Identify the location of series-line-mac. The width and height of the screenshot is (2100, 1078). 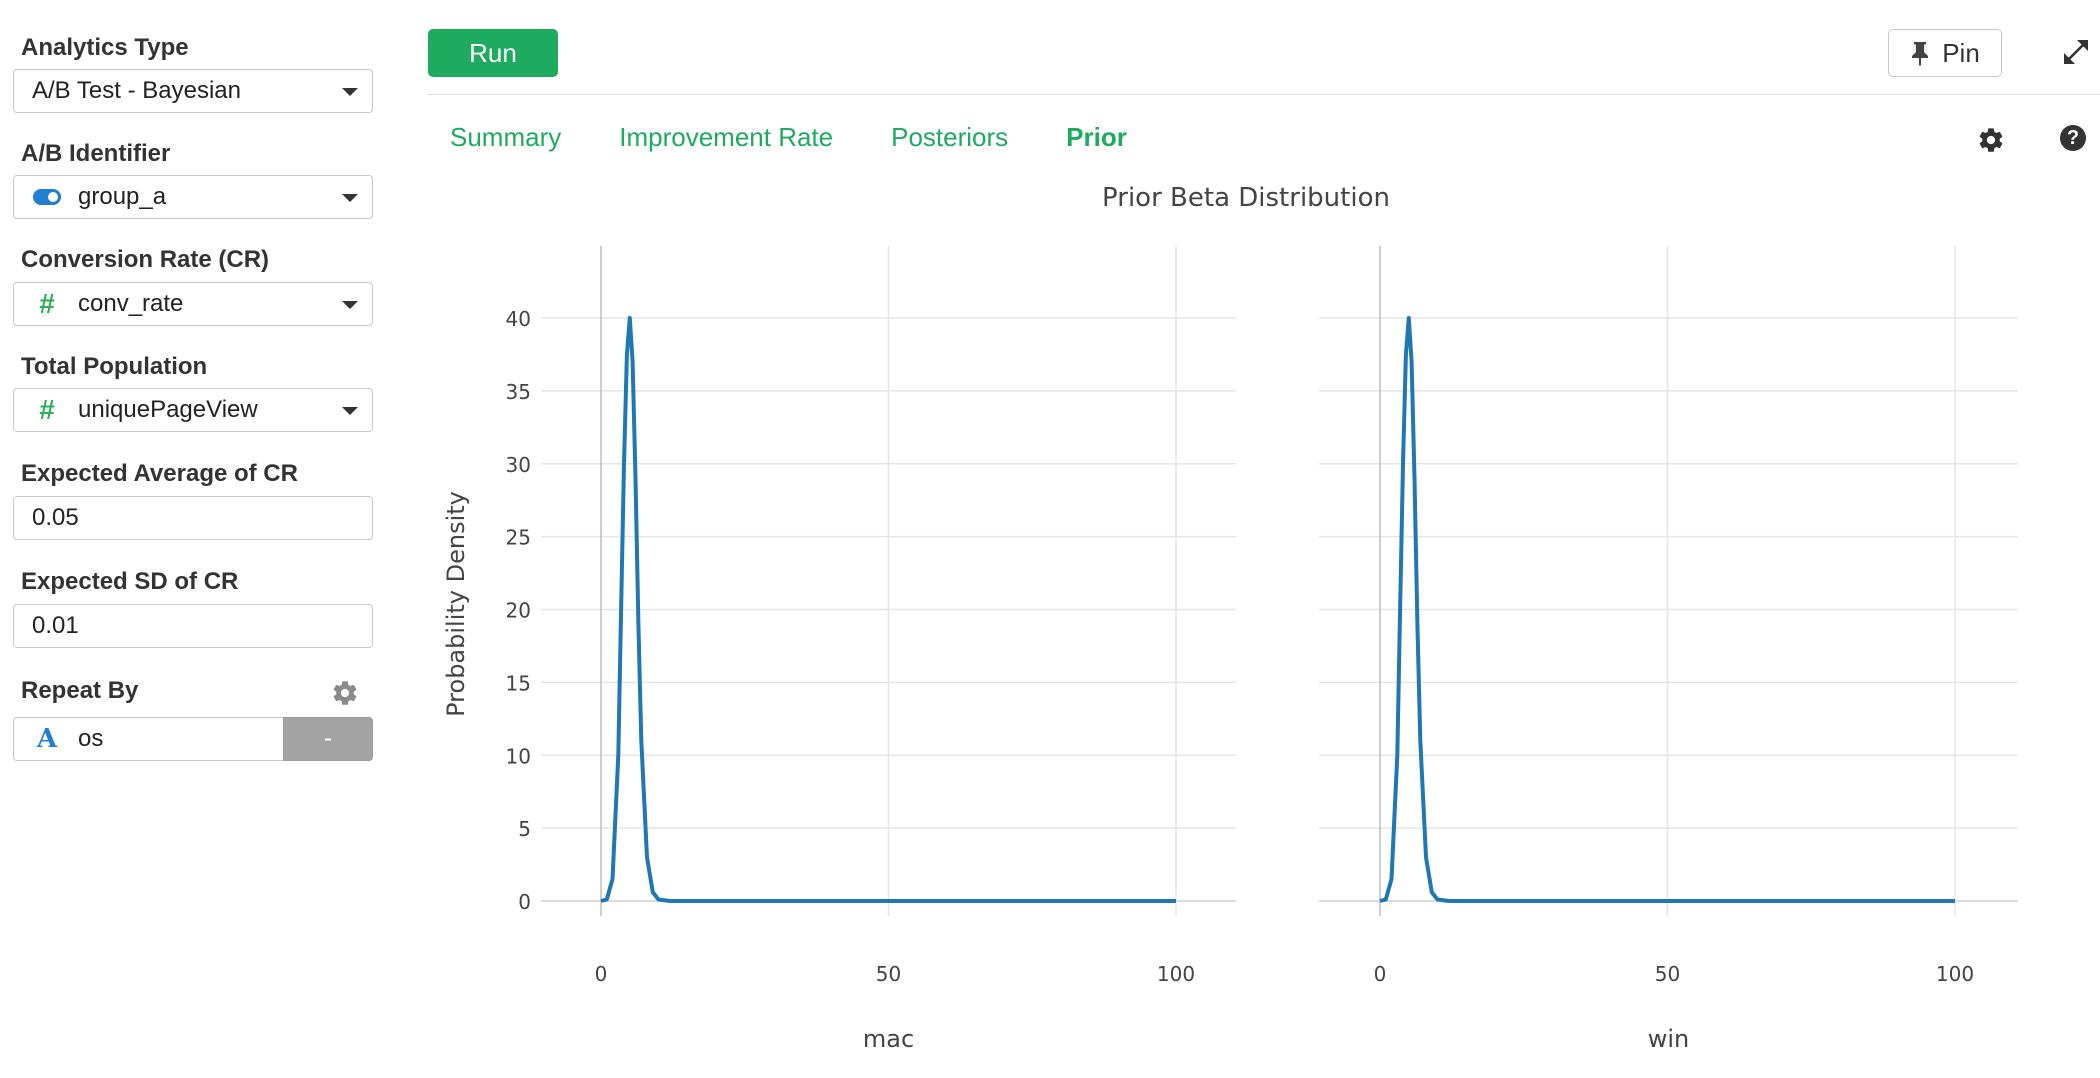
(888, 609).